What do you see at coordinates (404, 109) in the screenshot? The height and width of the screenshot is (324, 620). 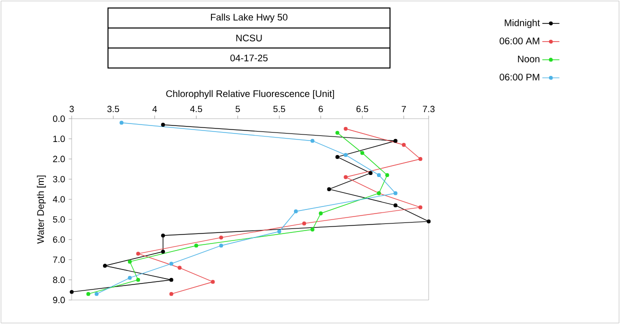 I see `x-tick-label: 7` at bounding box center [404, 109].